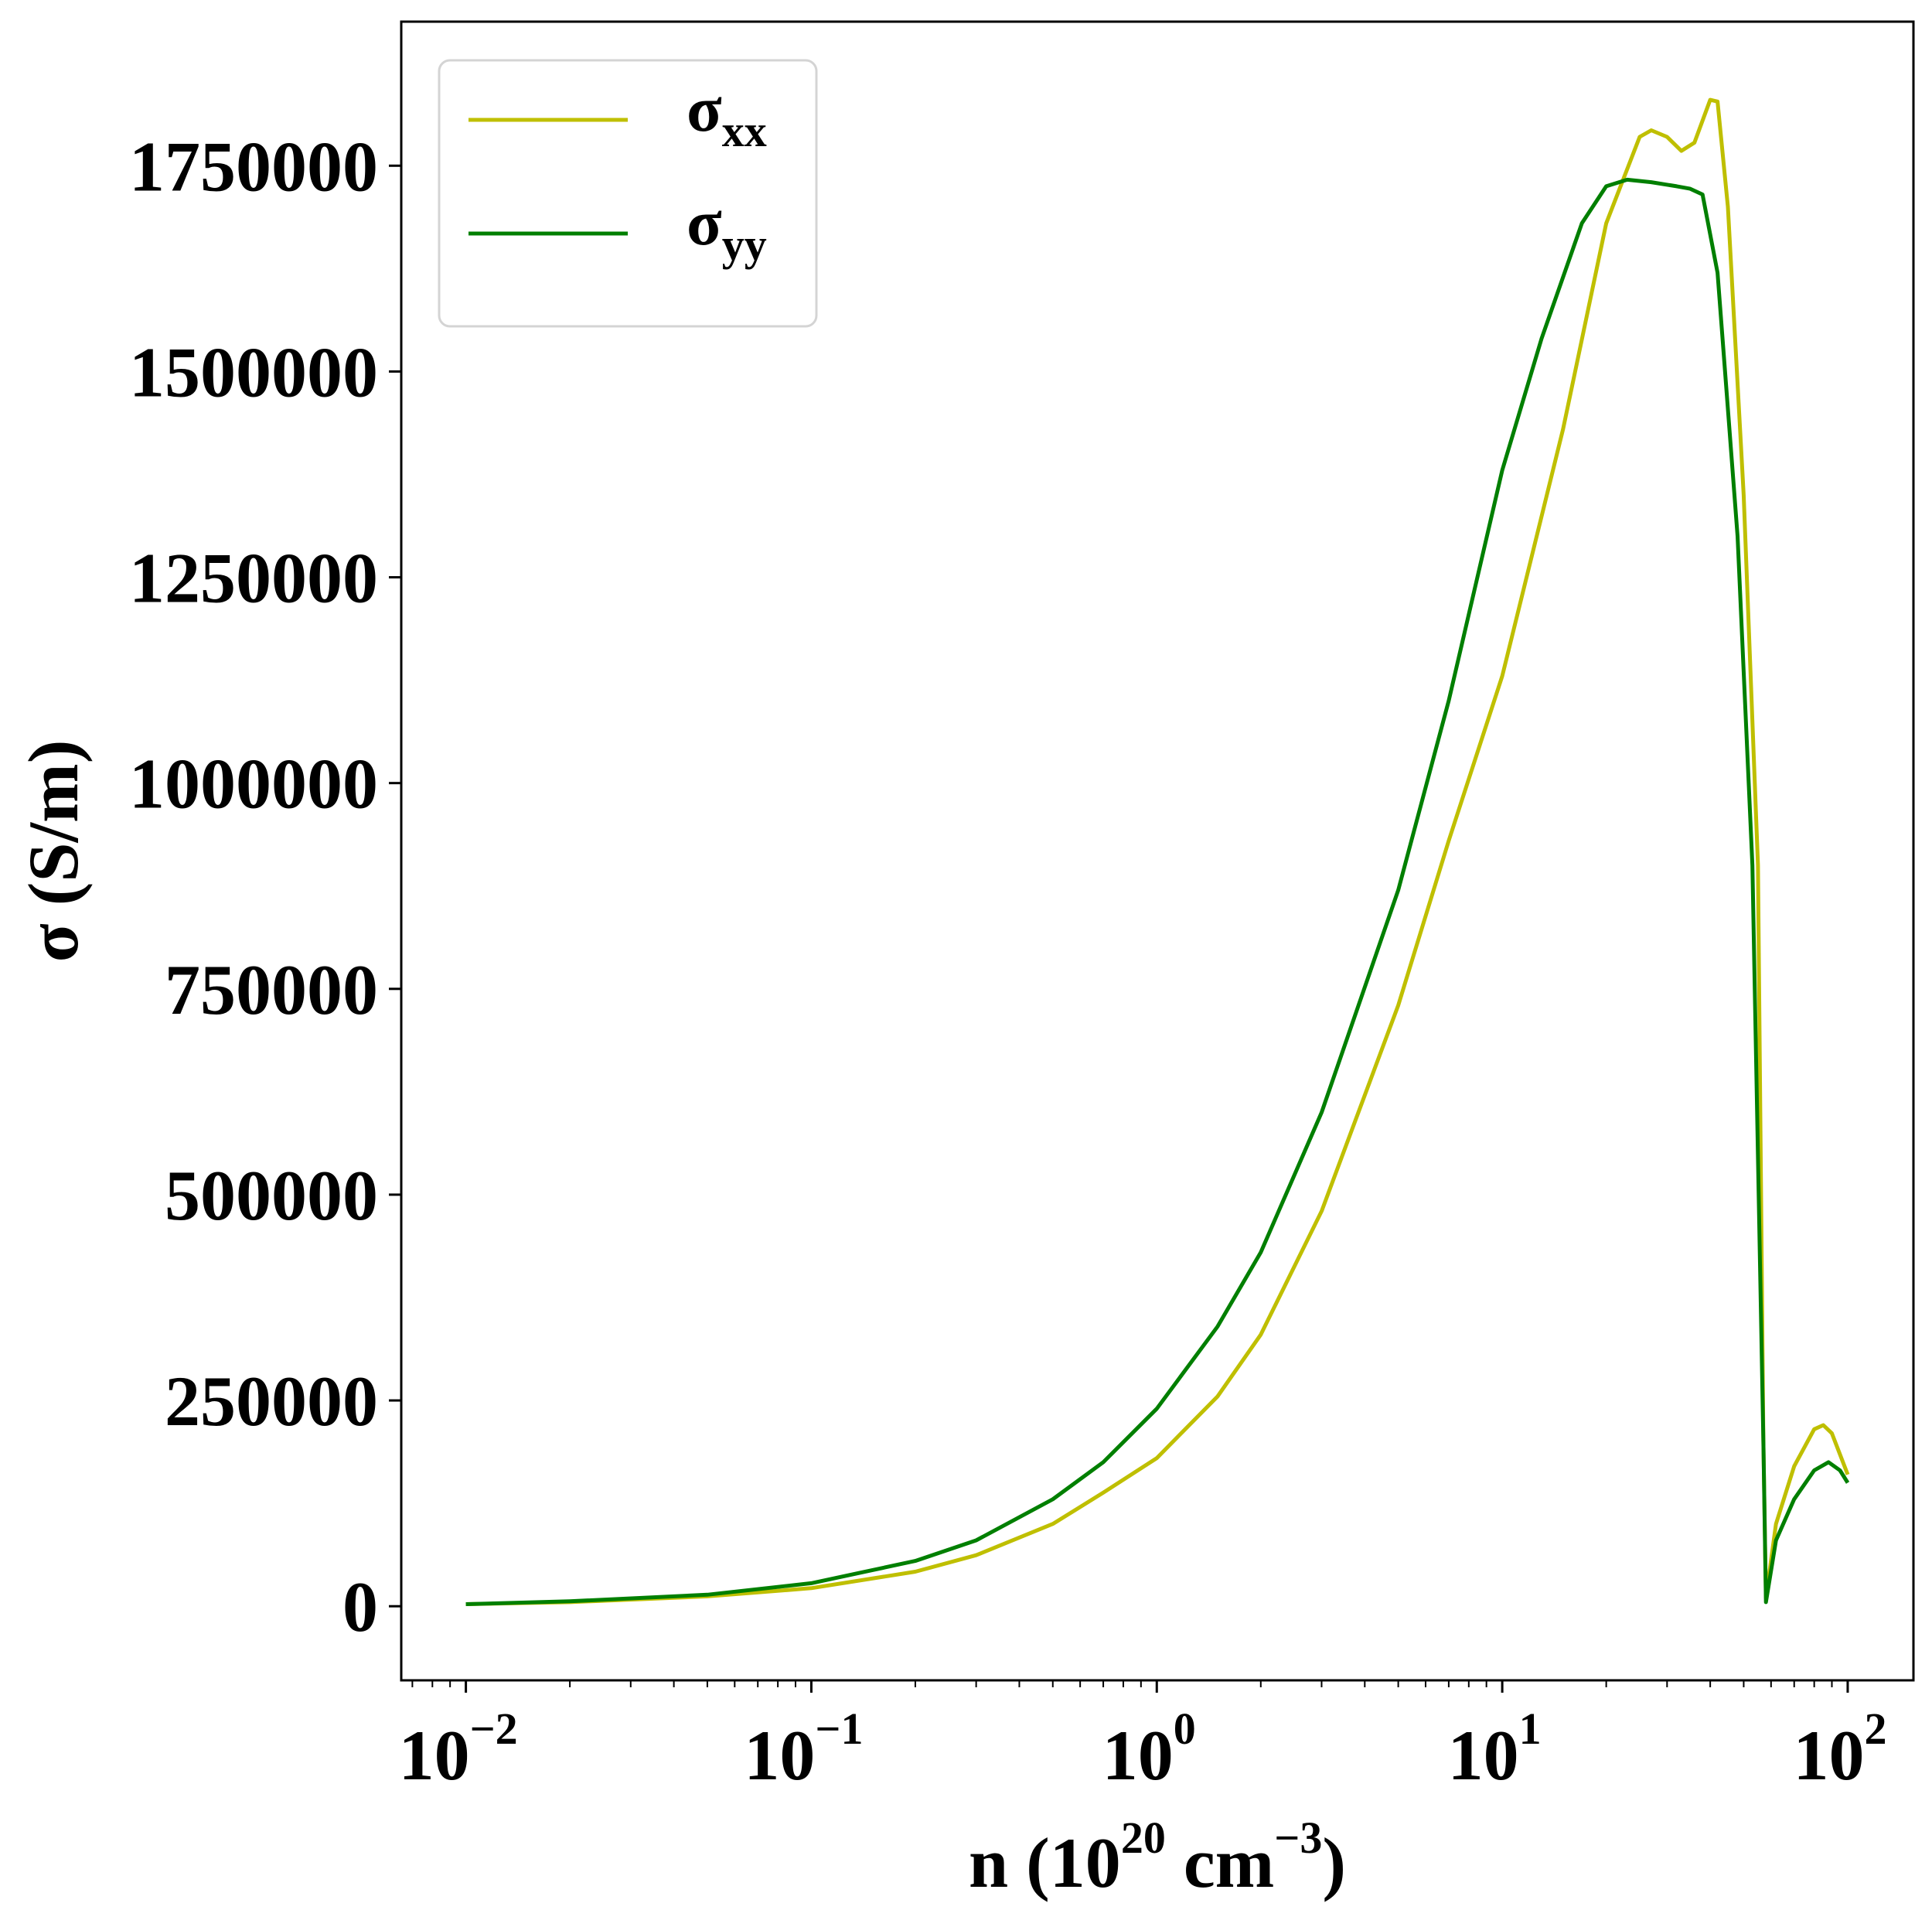 Image resolution: width=1932 pixels, height=1927 pixels. What do you see at coordinates (804, 1749) in the screenshot?
I see `x-tick-label: 10⁻¹` at bounding box center [804, 1749].